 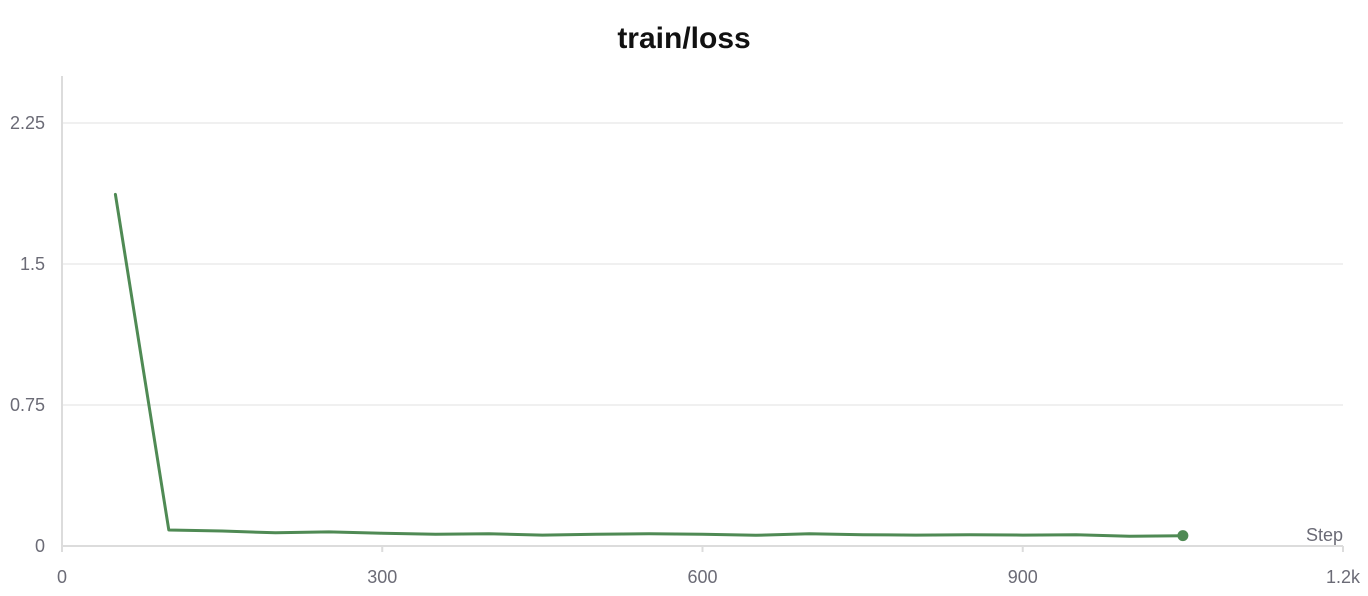 I want to click on x-tick-labels: 0 300 600 900 1.2k, so click(x=709, y=577).